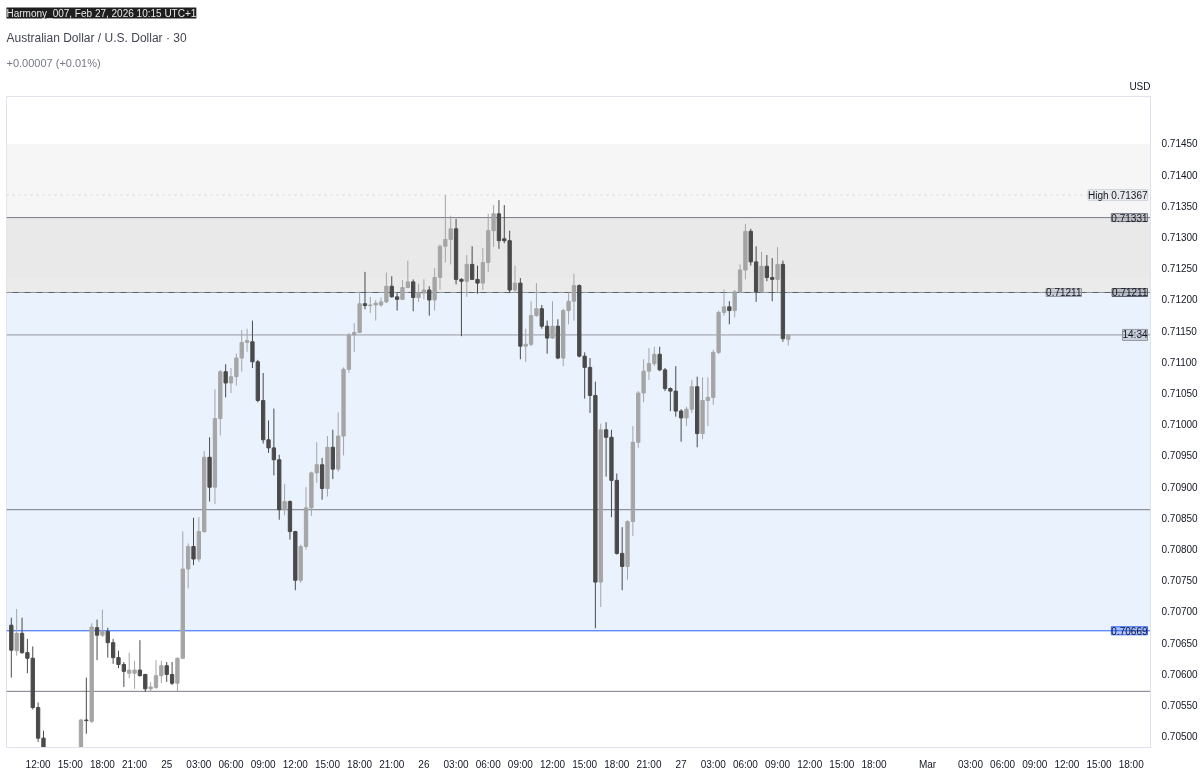 Image resolution: width=1200 pixels, height=772 pixels. What do you see at coordinates (1180, 300) in the screenshot?
I see `y-tick-label: 0.71200` at bounding box center [1180, 300].